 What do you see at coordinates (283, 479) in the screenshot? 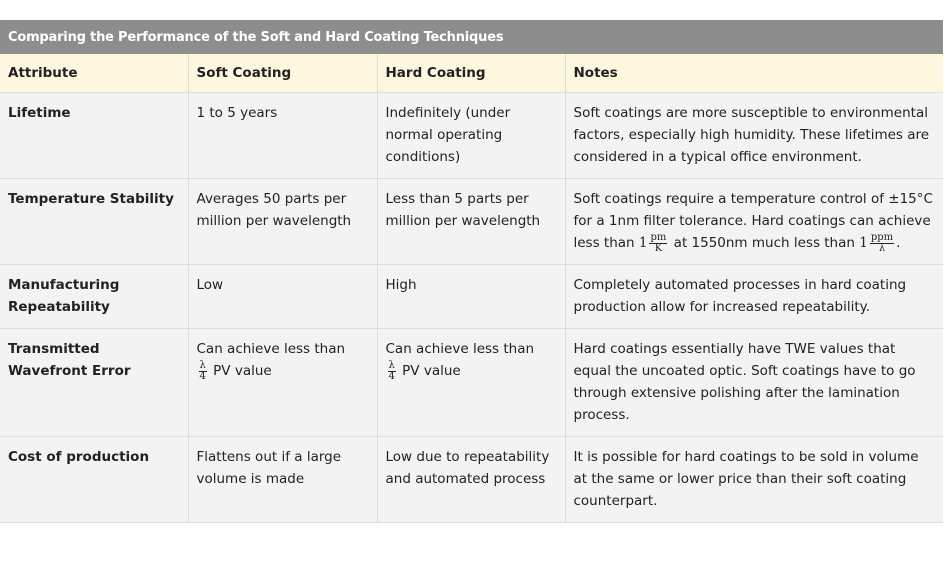
I see `cell-soft: Flattens out if a large volume is made` at bounding box center [283, 479].